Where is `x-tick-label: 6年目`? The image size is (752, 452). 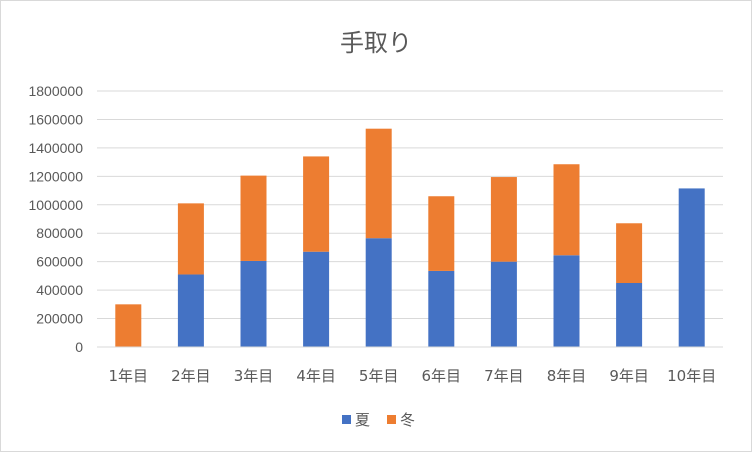 x-tick-label: 6年目 is located at coordinates (442, 376).